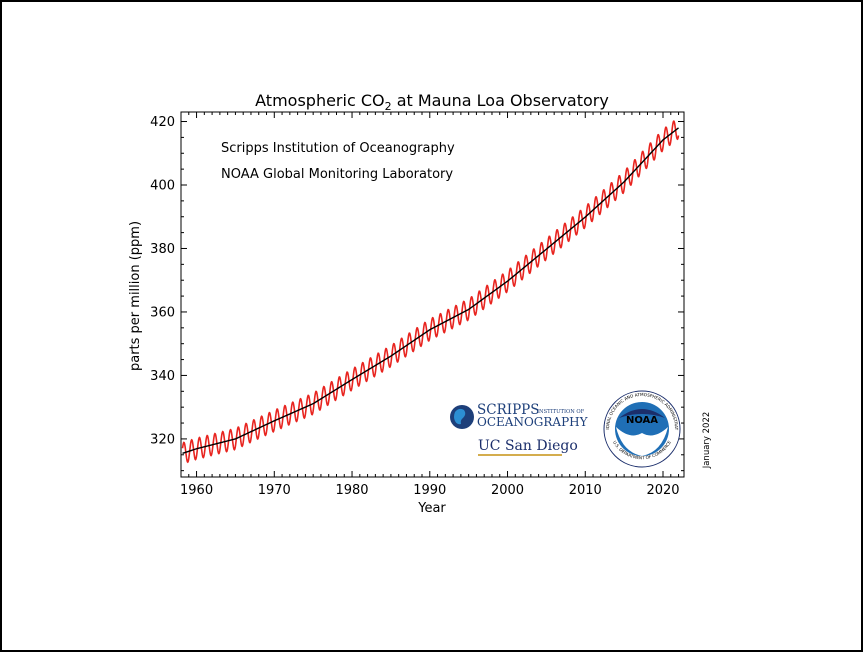  Describe the element at coordinates (460, 416) in the screenshot. I see `scripps-globe-land-icon` at that location.